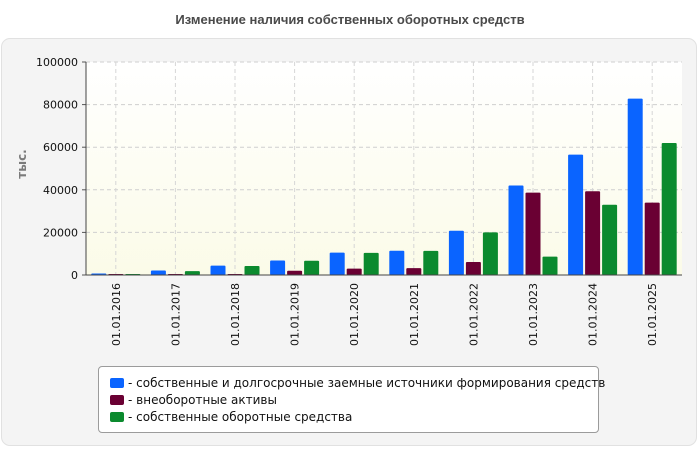 The height and width of the screenshot is (450, 700). What do you see at coordinates (354, 314) in the screenshot?
I see `x-tick-label: 01.01.2020` at bounding box center [354, 314].